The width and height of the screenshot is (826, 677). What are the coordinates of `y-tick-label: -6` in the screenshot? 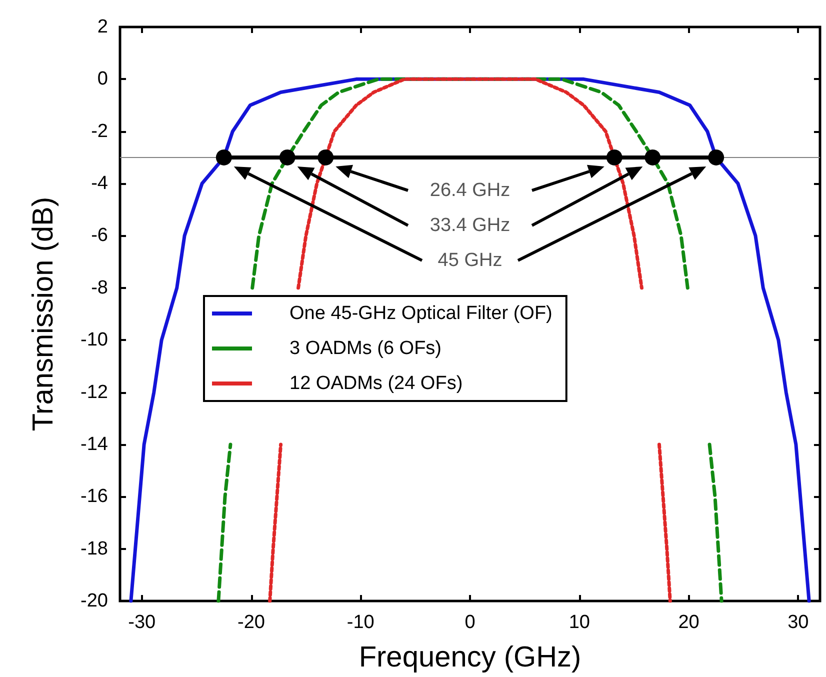 It's located at (99, 235).